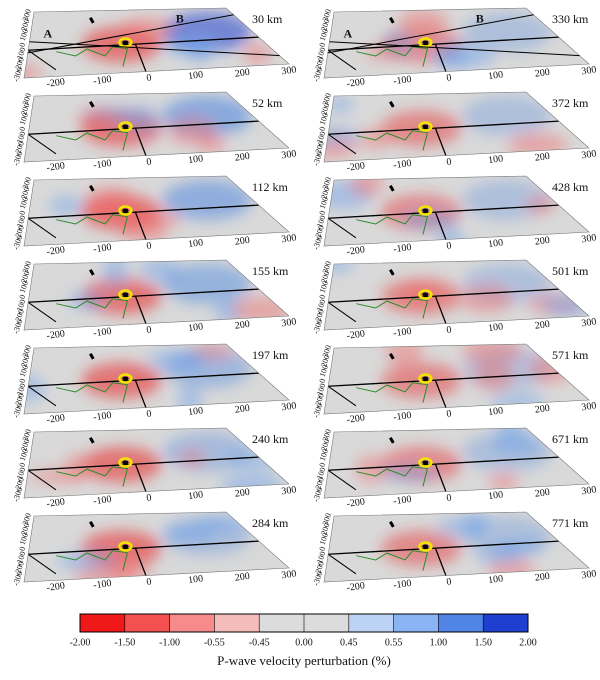  I want to click on colorbar-segment, so click(282, 623).